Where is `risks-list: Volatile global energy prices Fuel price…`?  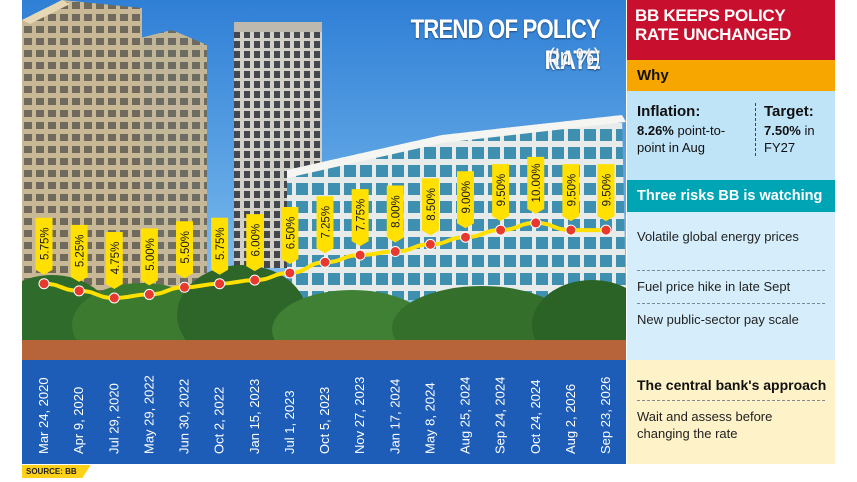 risks-list: Volatile global energy prices Fuel price… is located at coordinates (731, 286).